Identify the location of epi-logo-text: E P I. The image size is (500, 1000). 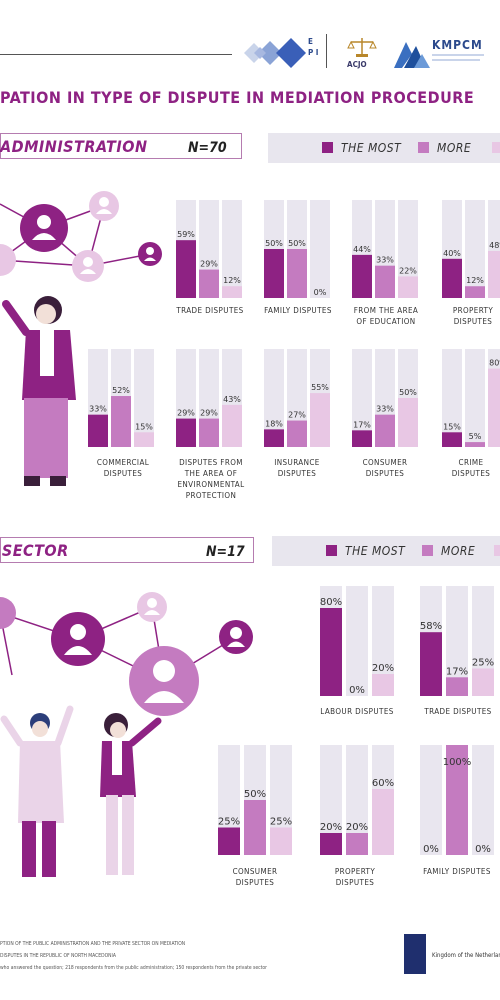
(313, 47).